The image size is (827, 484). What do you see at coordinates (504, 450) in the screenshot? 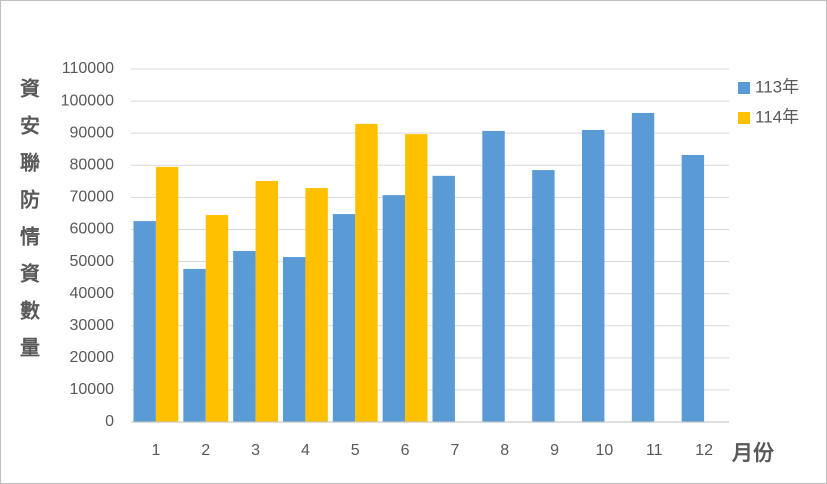
I see `x-tick-label: 8` at bounding box center [504, 450].